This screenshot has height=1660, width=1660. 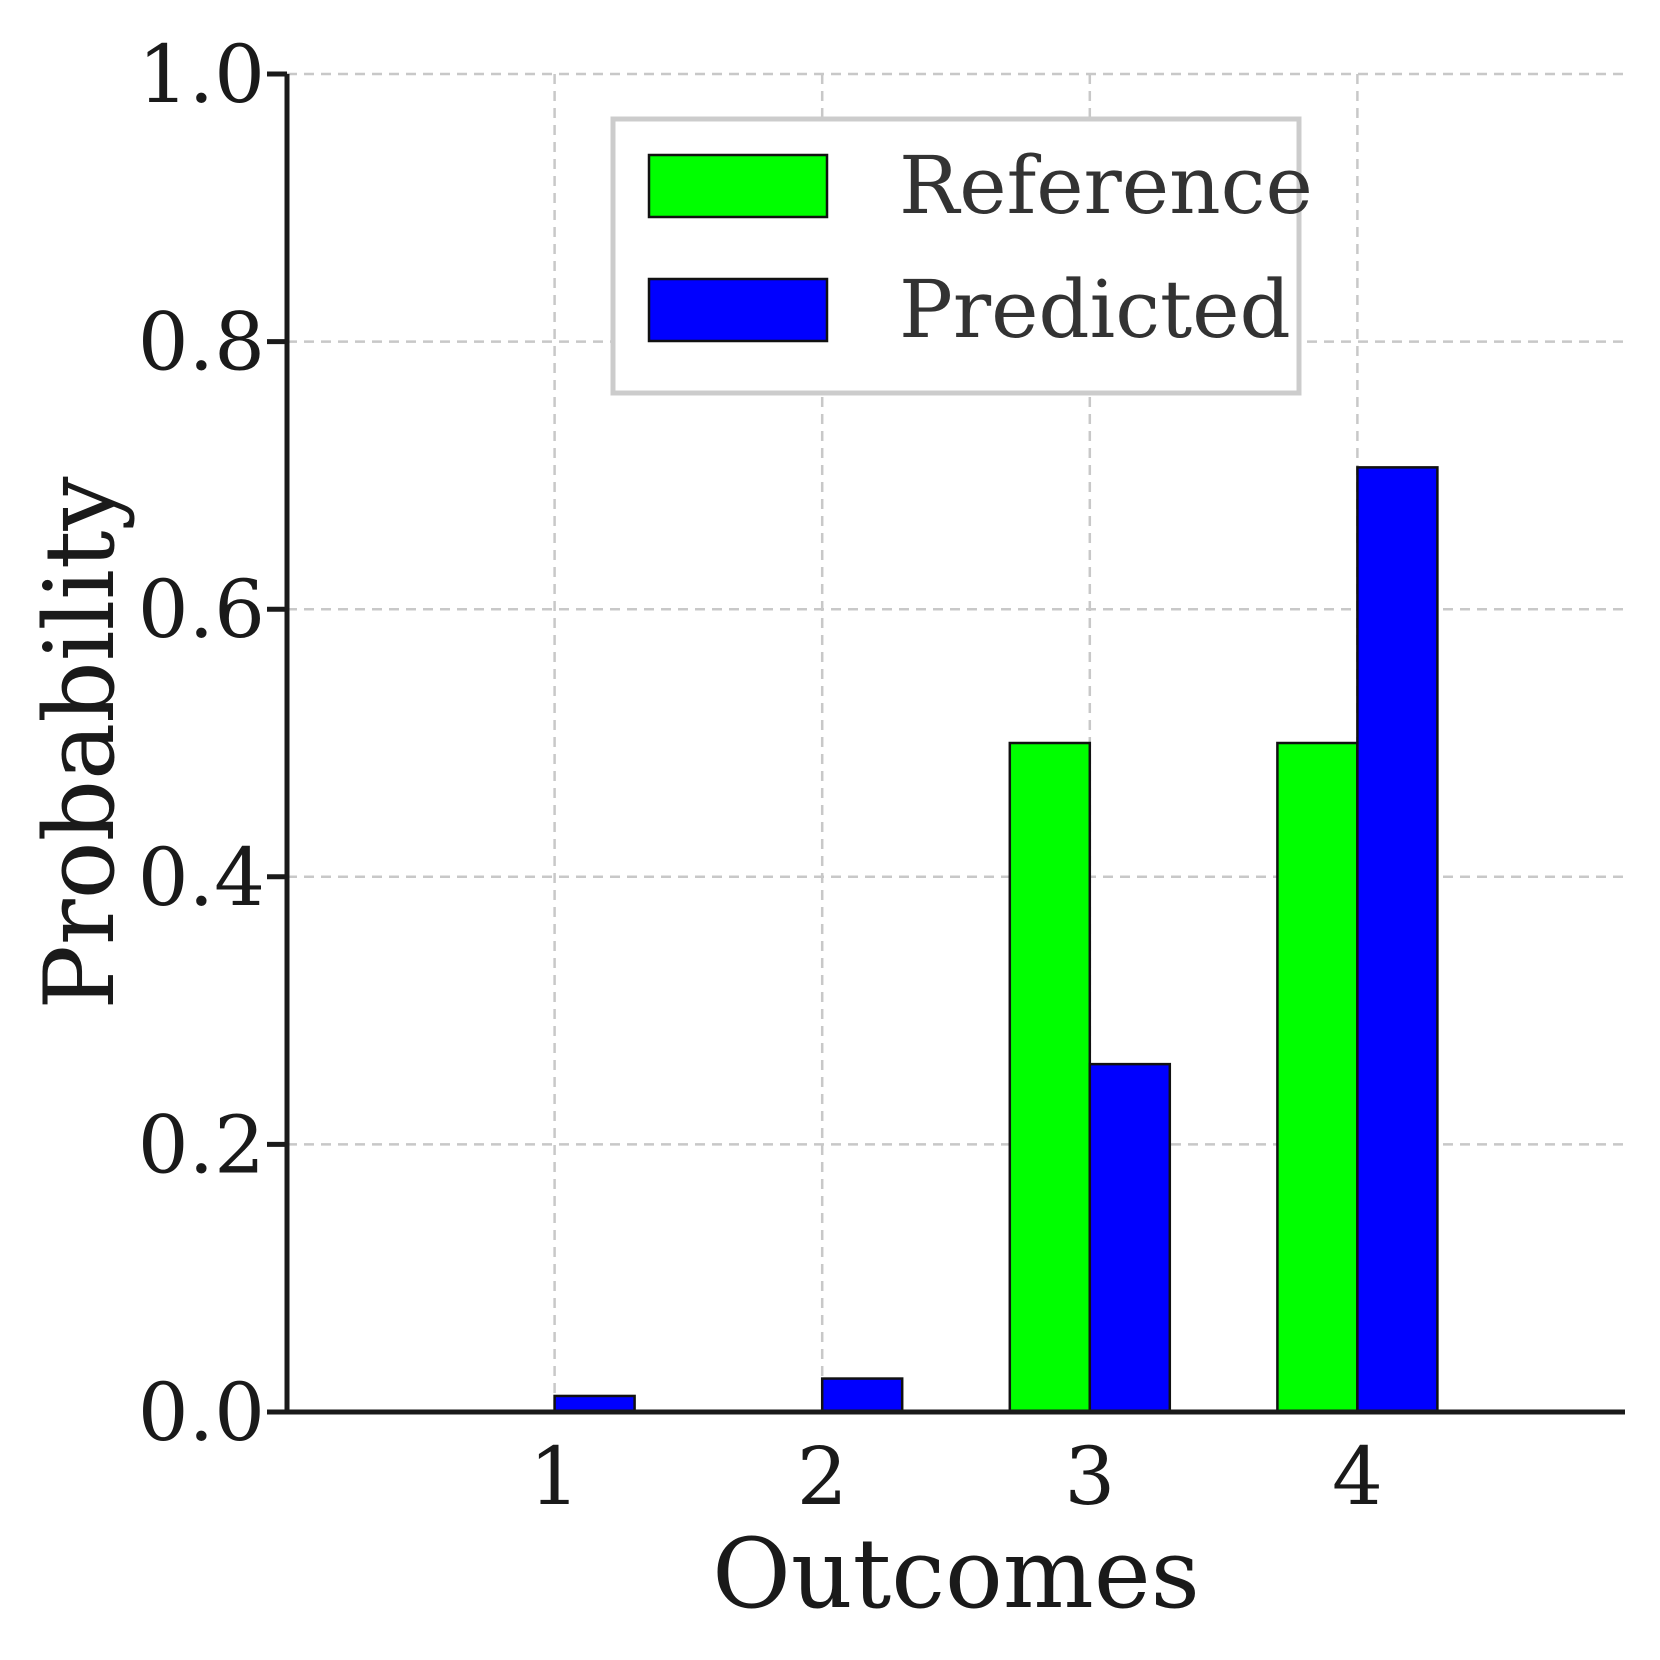 I want to click on y-tick-label: 0.6, so click(x=201, y=609).